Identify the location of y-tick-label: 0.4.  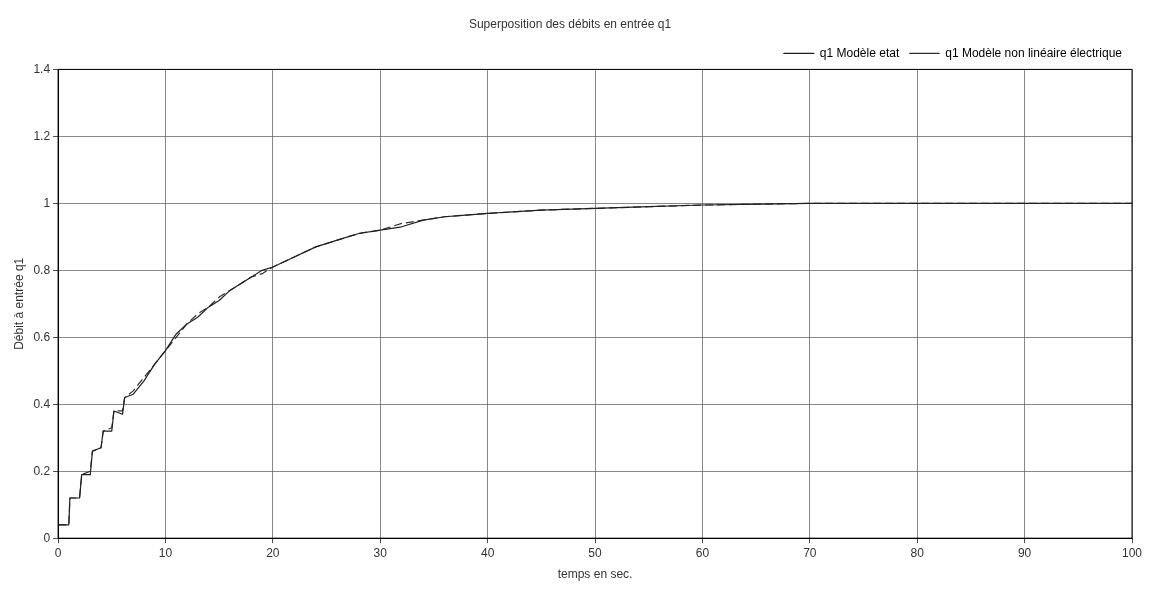
(42, 403).